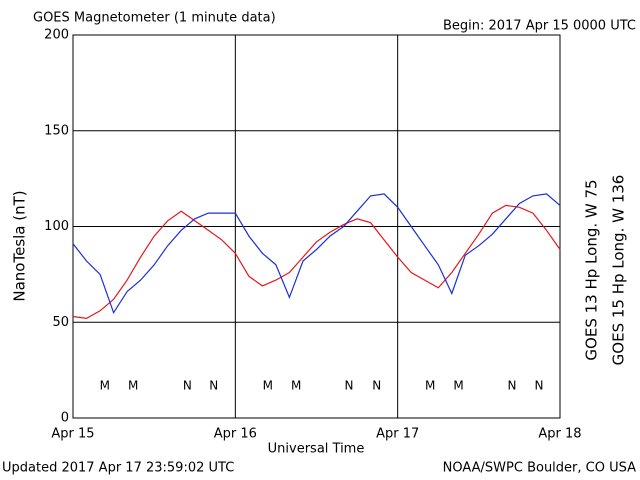  Describe the element at coordinates (65, 418) in the screenshot. I see `y-tick-label: 0` at that location.